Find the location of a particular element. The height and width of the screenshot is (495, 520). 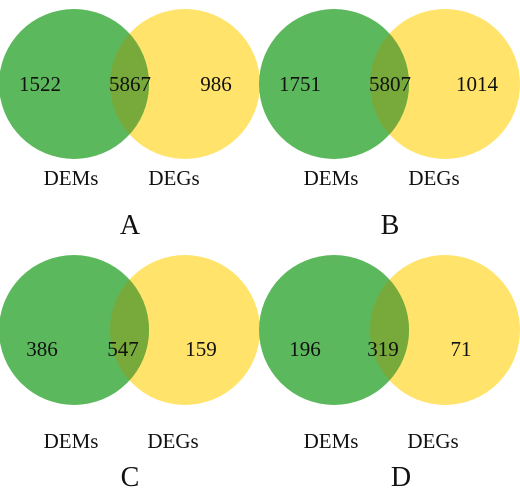

degs-only-count: 986 is located at coordinates (216, 84).